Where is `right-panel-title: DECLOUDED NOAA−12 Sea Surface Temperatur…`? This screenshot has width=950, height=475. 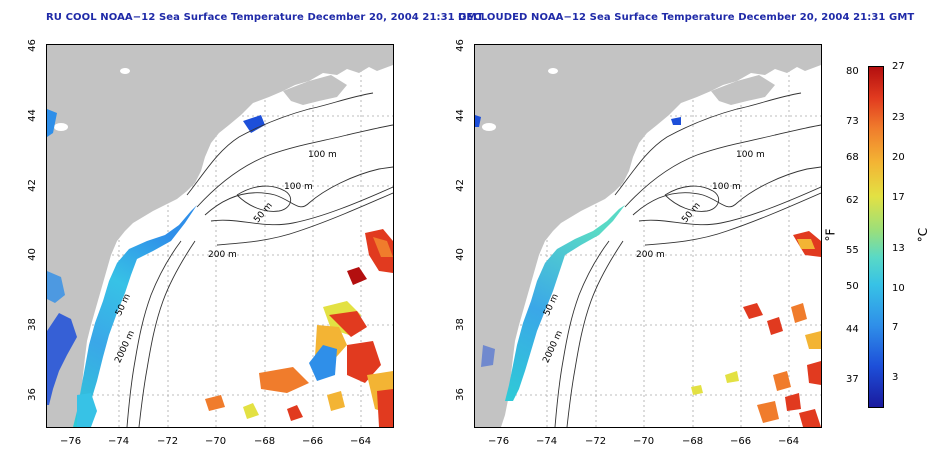 right-panel-title: DECLOUDED NOAA−12 Sea Surface Temperatur… is located at coordinates (686, 17).